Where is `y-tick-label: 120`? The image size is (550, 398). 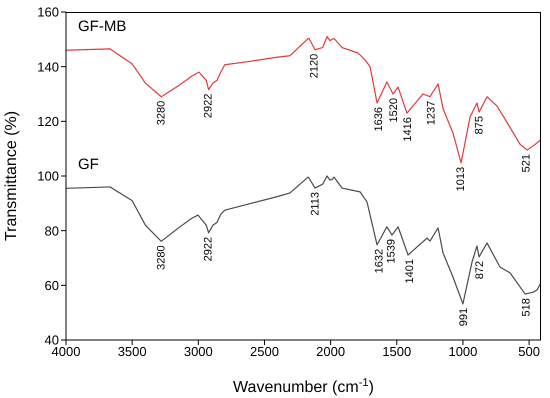
y-tick-label: 120 is located at coordinates (48, 121).